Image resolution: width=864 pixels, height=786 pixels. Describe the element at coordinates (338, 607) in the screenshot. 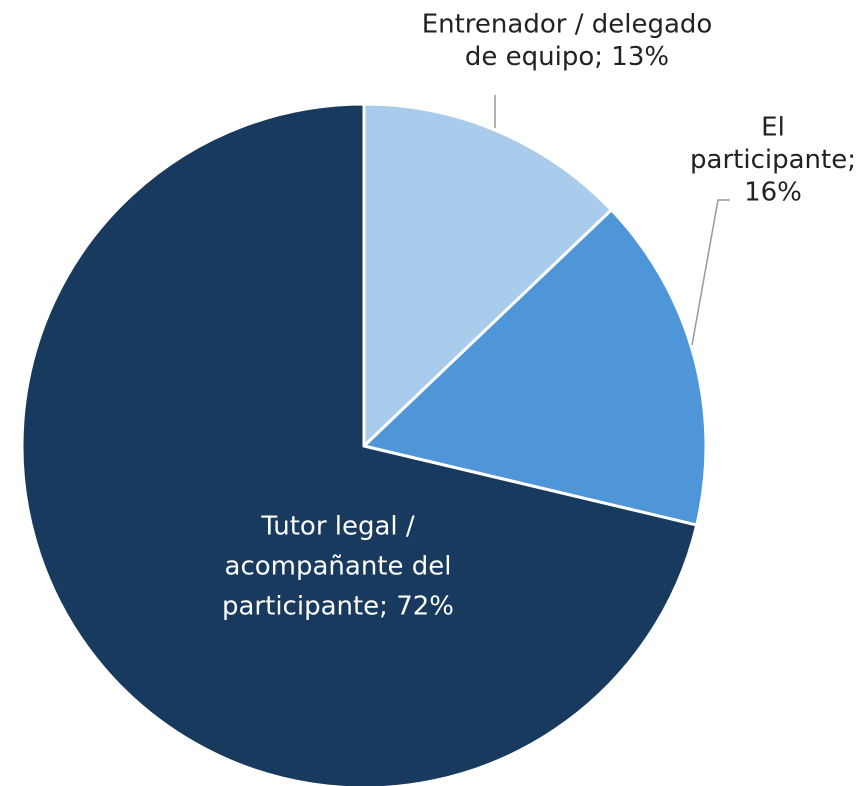

I see `data-label: participante; 72%` at that location.